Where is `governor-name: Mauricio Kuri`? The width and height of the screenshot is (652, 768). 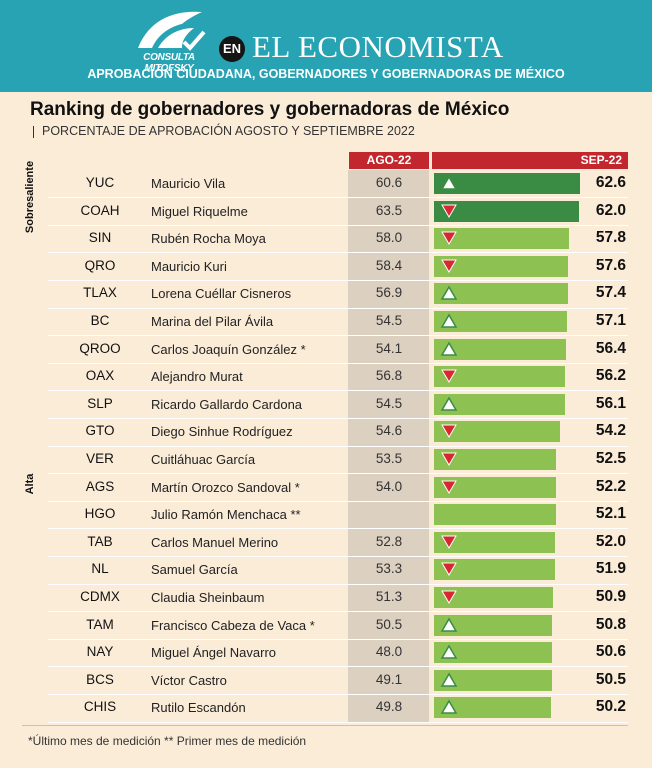
governor-name: Mauricio Kuri is located at coordinates (189, 266).